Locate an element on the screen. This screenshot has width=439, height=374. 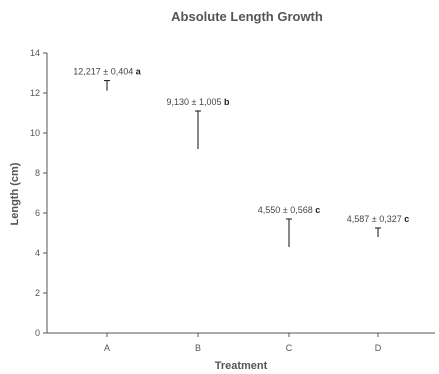
y-axis: 0 2 4 6 8 10 12 14 is located at coordinates (39, 193).